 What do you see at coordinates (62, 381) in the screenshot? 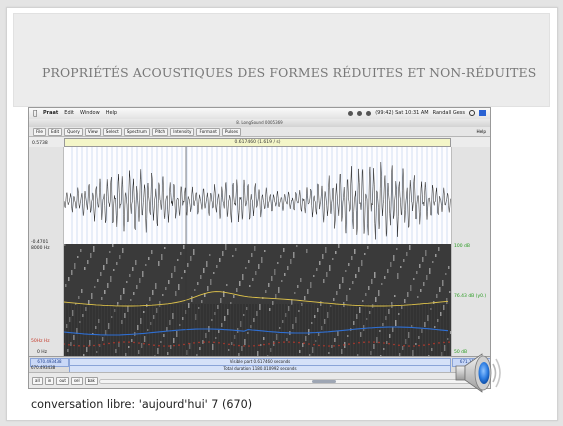
I see `zoom-out-button: out` at bounding box center [62, 381].